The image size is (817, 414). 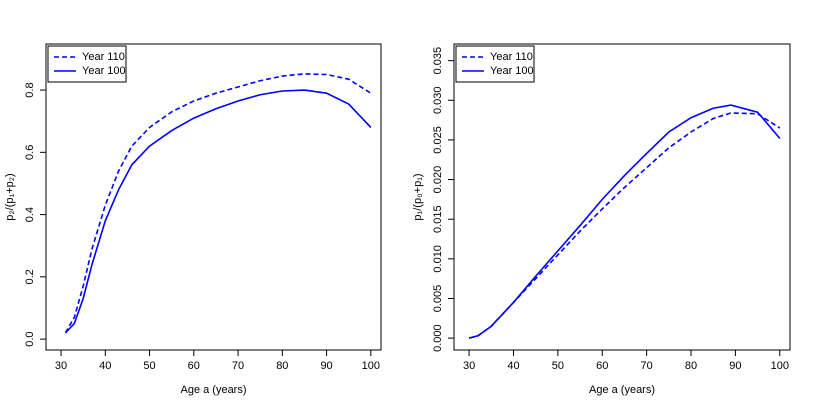 I want to click on y-tick-label: 0.010, so click(x=438, y=259).